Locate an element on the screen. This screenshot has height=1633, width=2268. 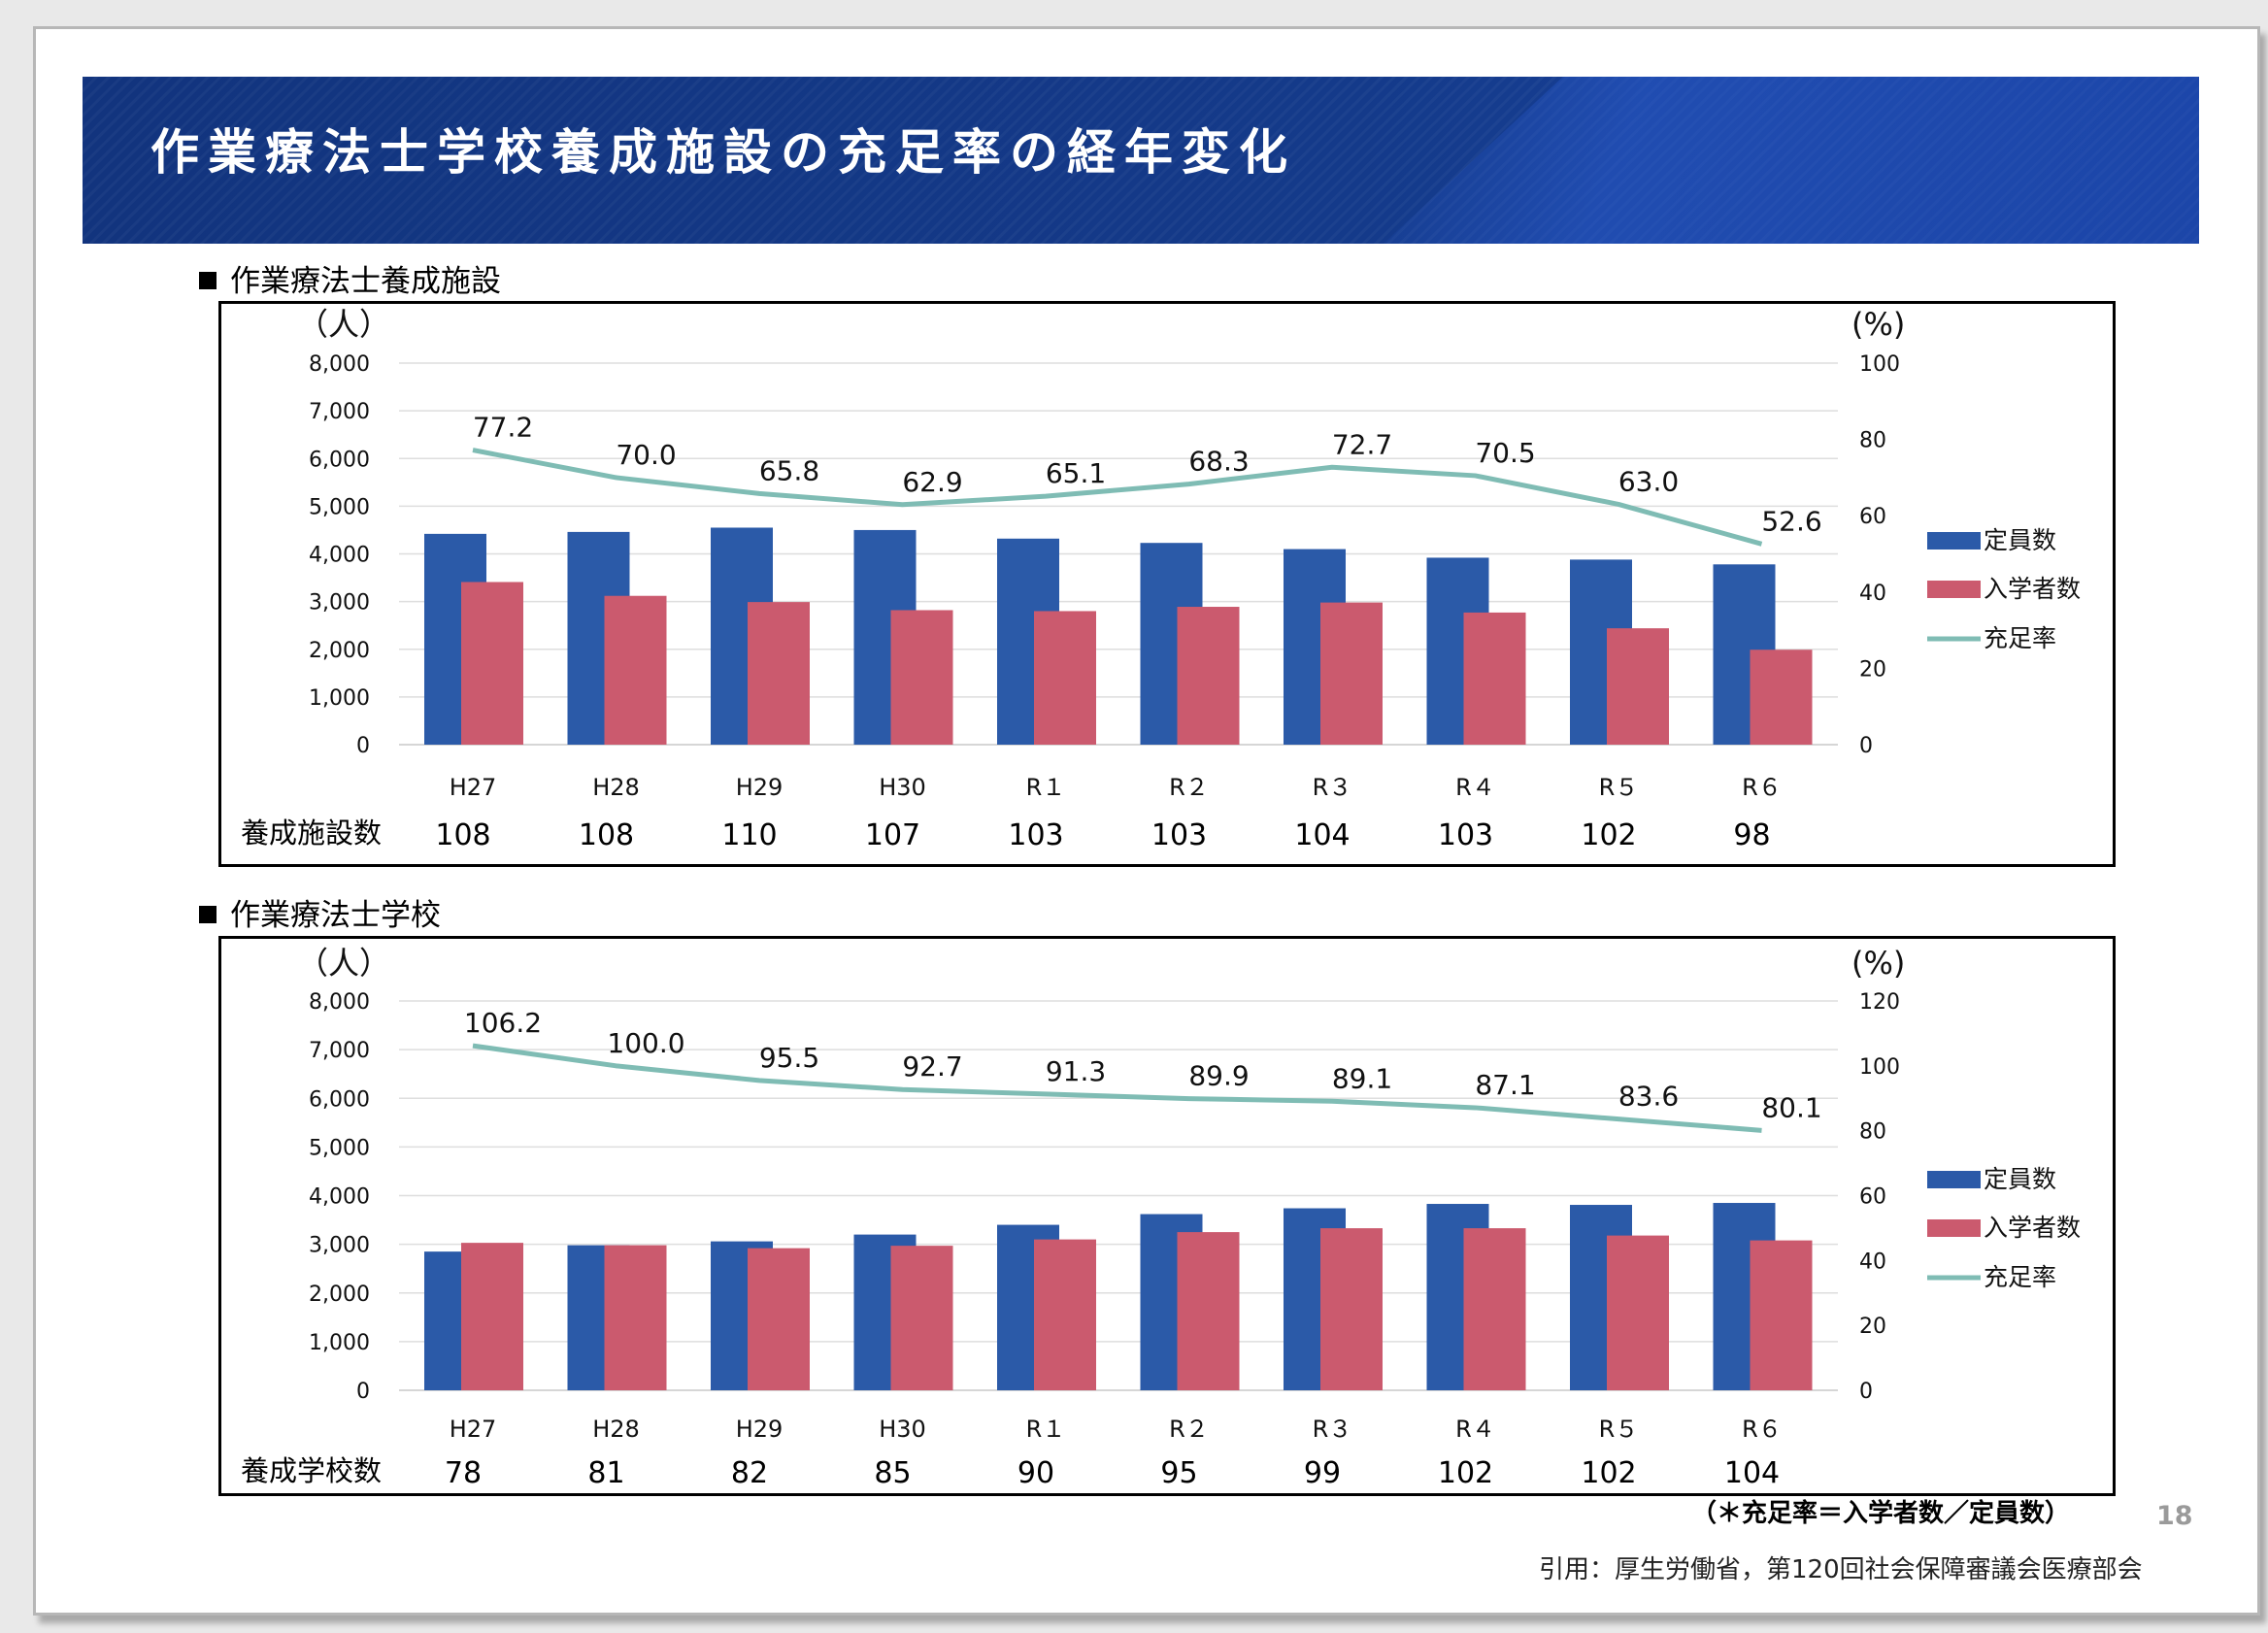
y-axis-tick-label: 1,000 is located at coordinates (339, 1343).